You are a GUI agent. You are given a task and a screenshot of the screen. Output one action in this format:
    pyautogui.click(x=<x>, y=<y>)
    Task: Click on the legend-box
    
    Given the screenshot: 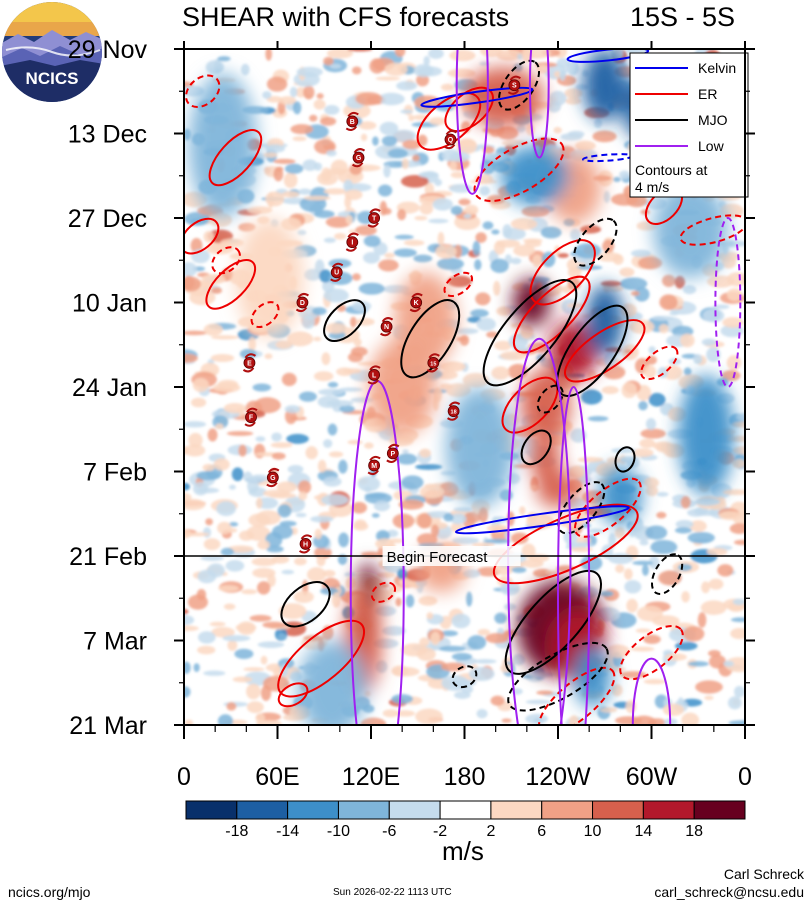 What is the action you would take?
    pyautogui.click(x=689, y=125)
    